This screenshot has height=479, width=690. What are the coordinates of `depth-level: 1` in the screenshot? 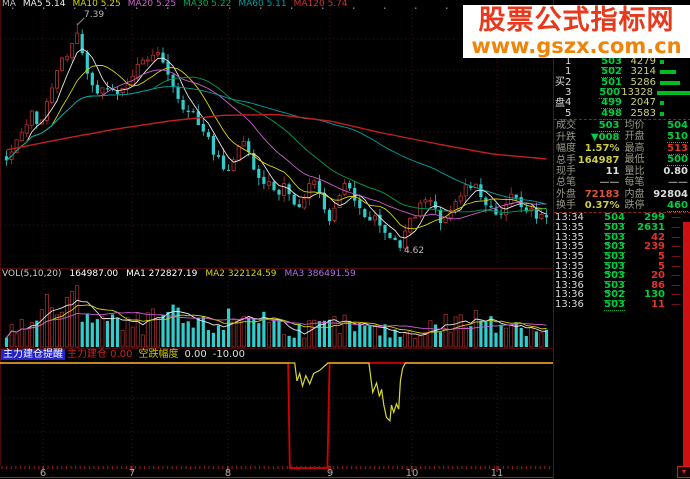 It's located at (568, 62).